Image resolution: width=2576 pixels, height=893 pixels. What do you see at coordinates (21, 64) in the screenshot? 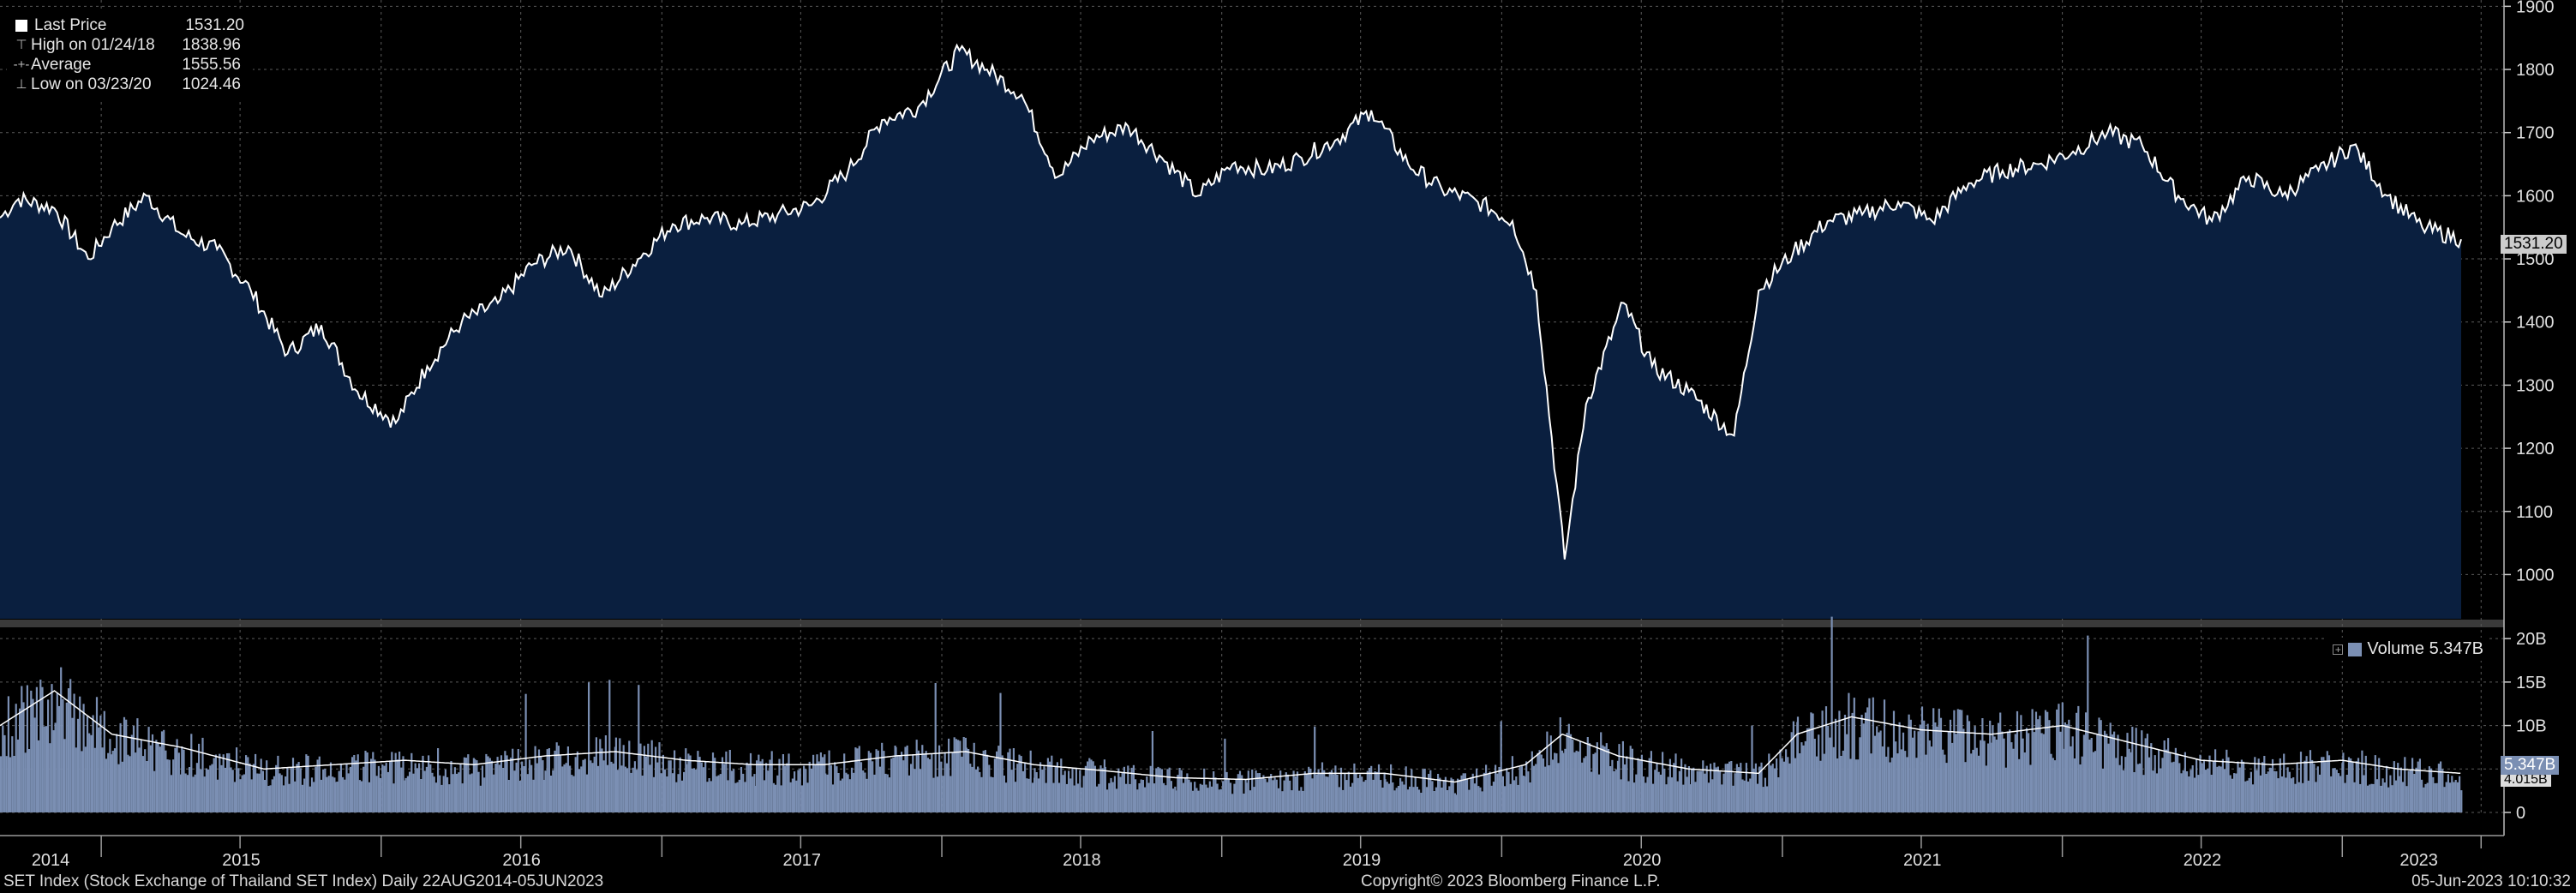
I see `average-marker-icon: -+-` at bounding box center [21, 64].